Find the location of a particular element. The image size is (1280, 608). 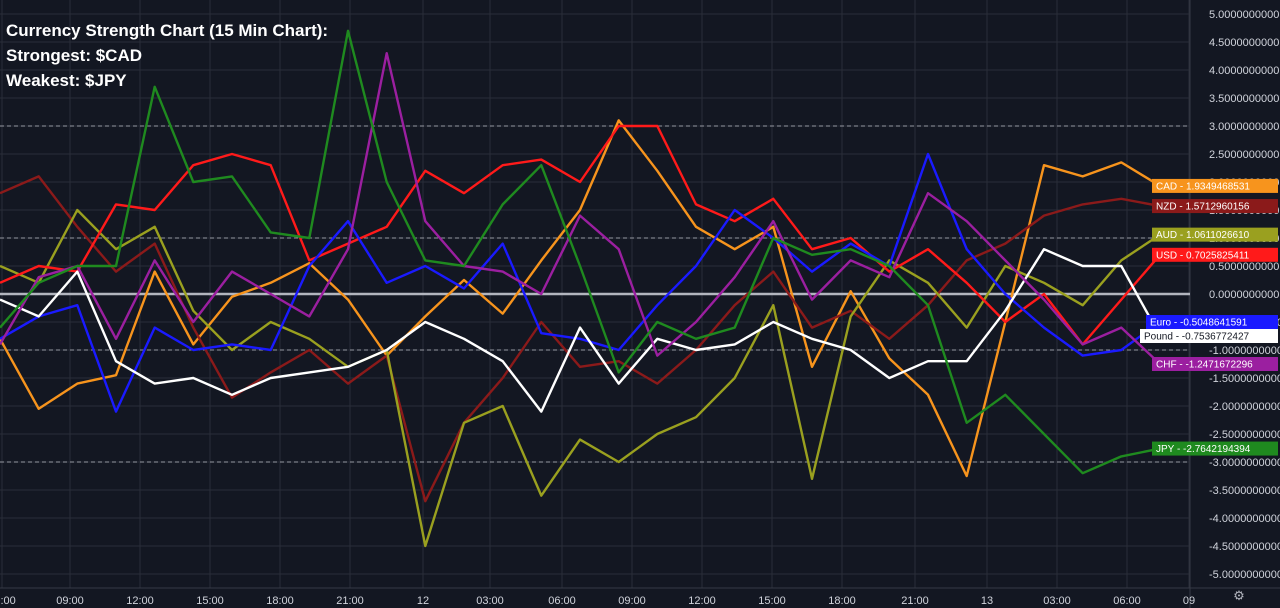

price-tag-usd: USD - 0.7025825411 is located at coordinates (1215, 254).